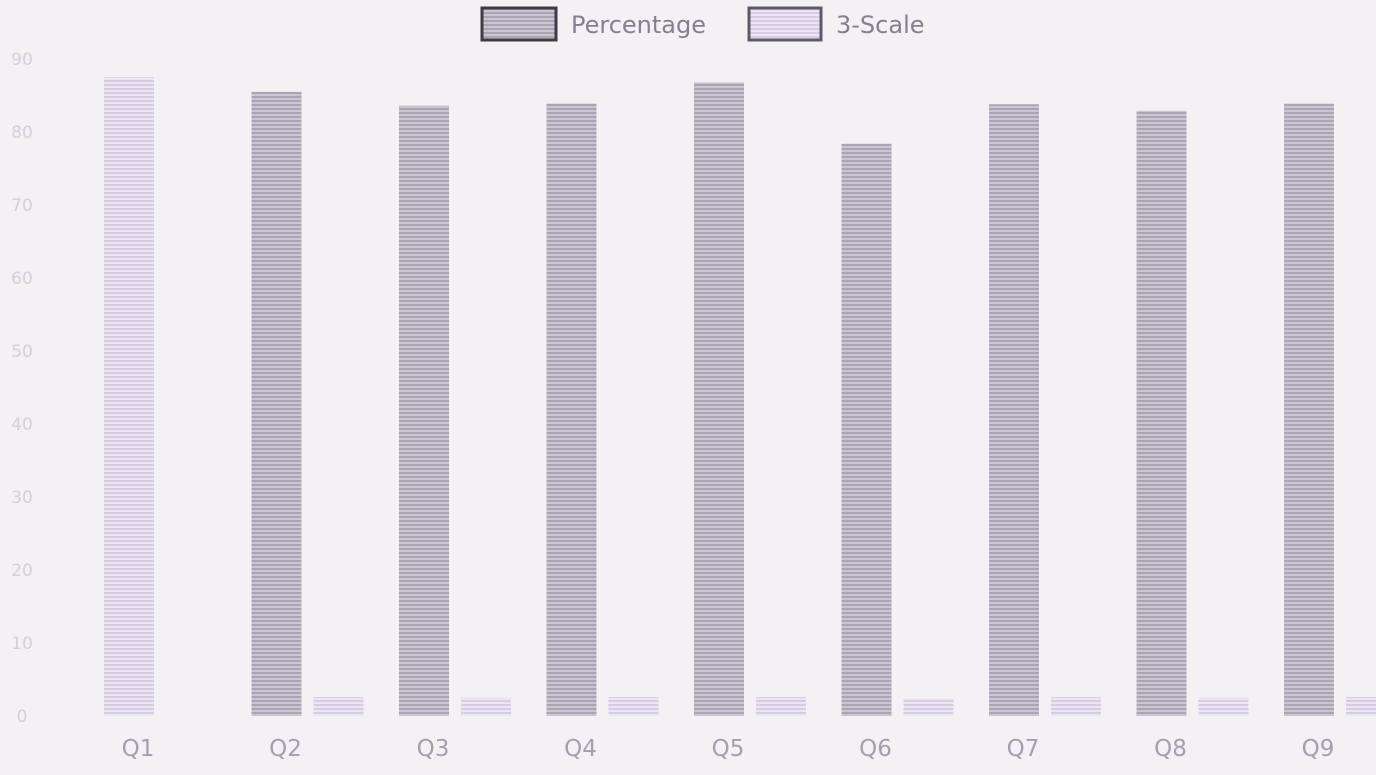 The image size is (1376, 775). What do you see at coordinates (22, 133) in the screenshot?
I see `y-tick-label: 80` at bounding box center [22, 133].